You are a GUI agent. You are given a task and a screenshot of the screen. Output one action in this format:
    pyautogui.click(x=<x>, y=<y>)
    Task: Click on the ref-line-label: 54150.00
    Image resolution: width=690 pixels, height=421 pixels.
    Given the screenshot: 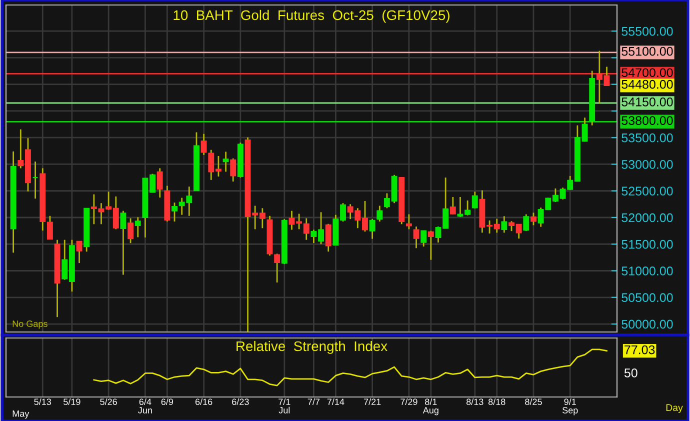 What is the action you would take?
    pyautogui.click(x=647, y=101)
    